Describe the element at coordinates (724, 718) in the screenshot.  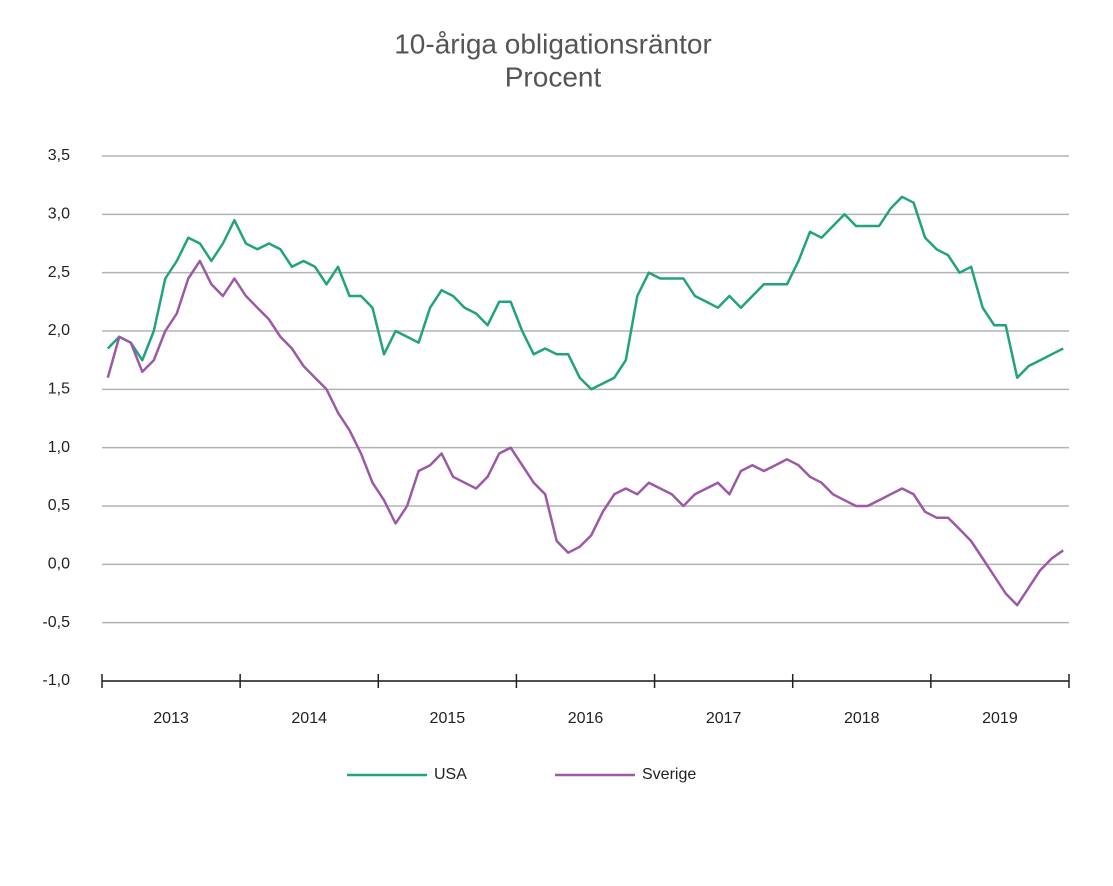
I see `x-tick-label: 2017` at that location.